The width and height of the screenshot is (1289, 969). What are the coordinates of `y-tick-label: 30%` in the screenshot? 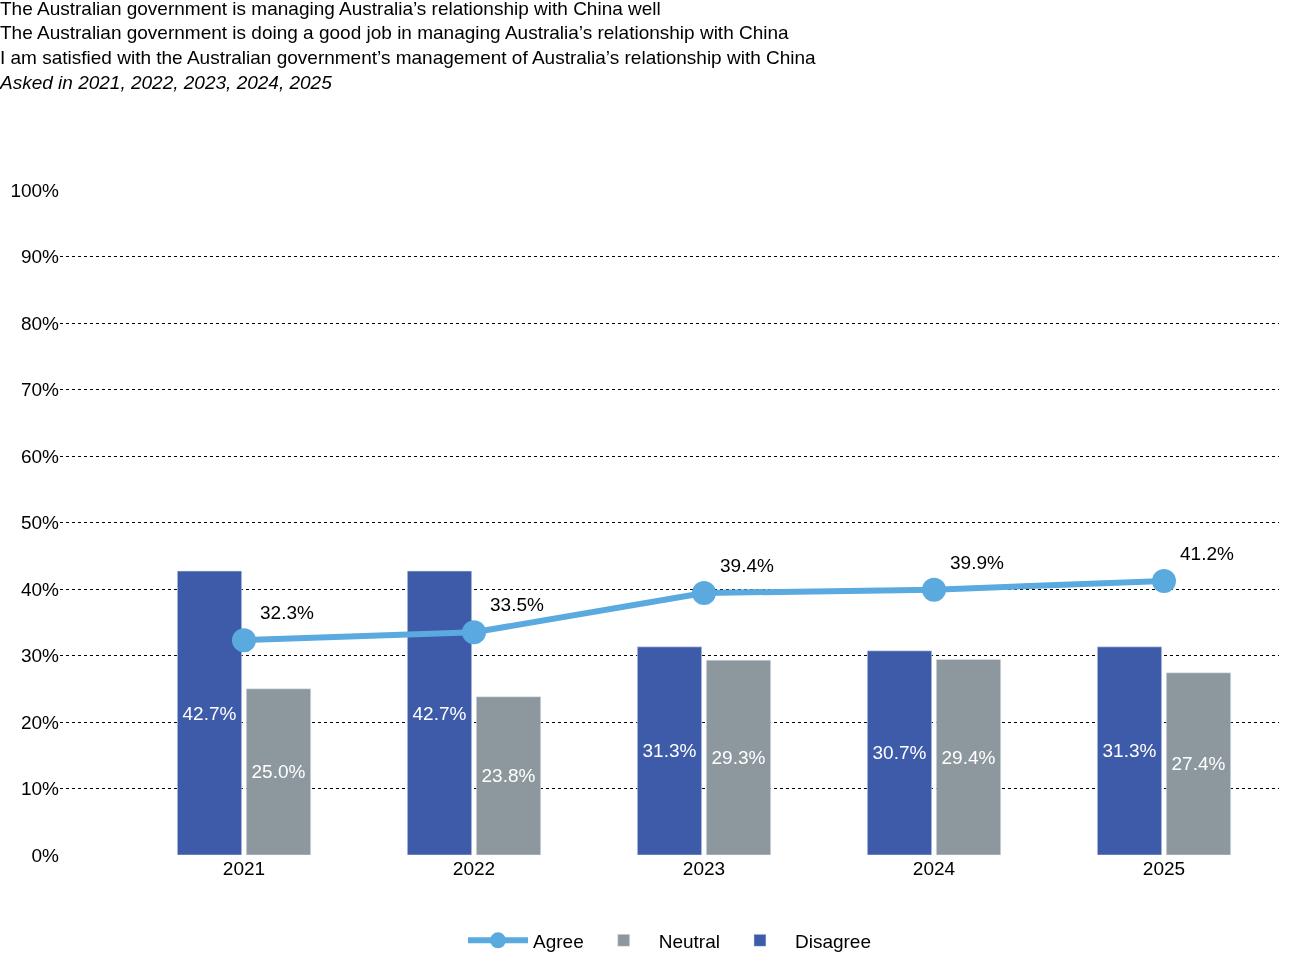 It's located at (40, 656).